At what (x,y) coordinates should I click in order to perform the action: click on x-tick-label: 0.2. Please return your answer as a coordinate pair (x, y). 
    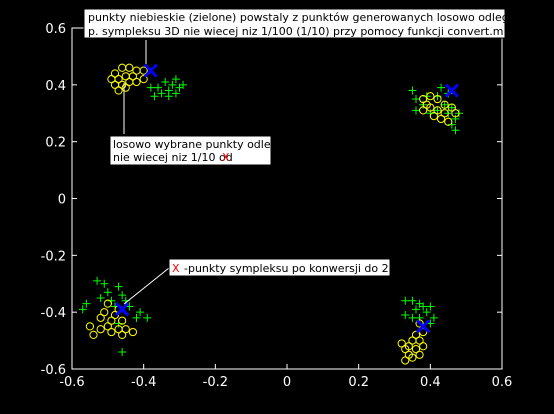
    Looking at the image, I should click on (358, 382).